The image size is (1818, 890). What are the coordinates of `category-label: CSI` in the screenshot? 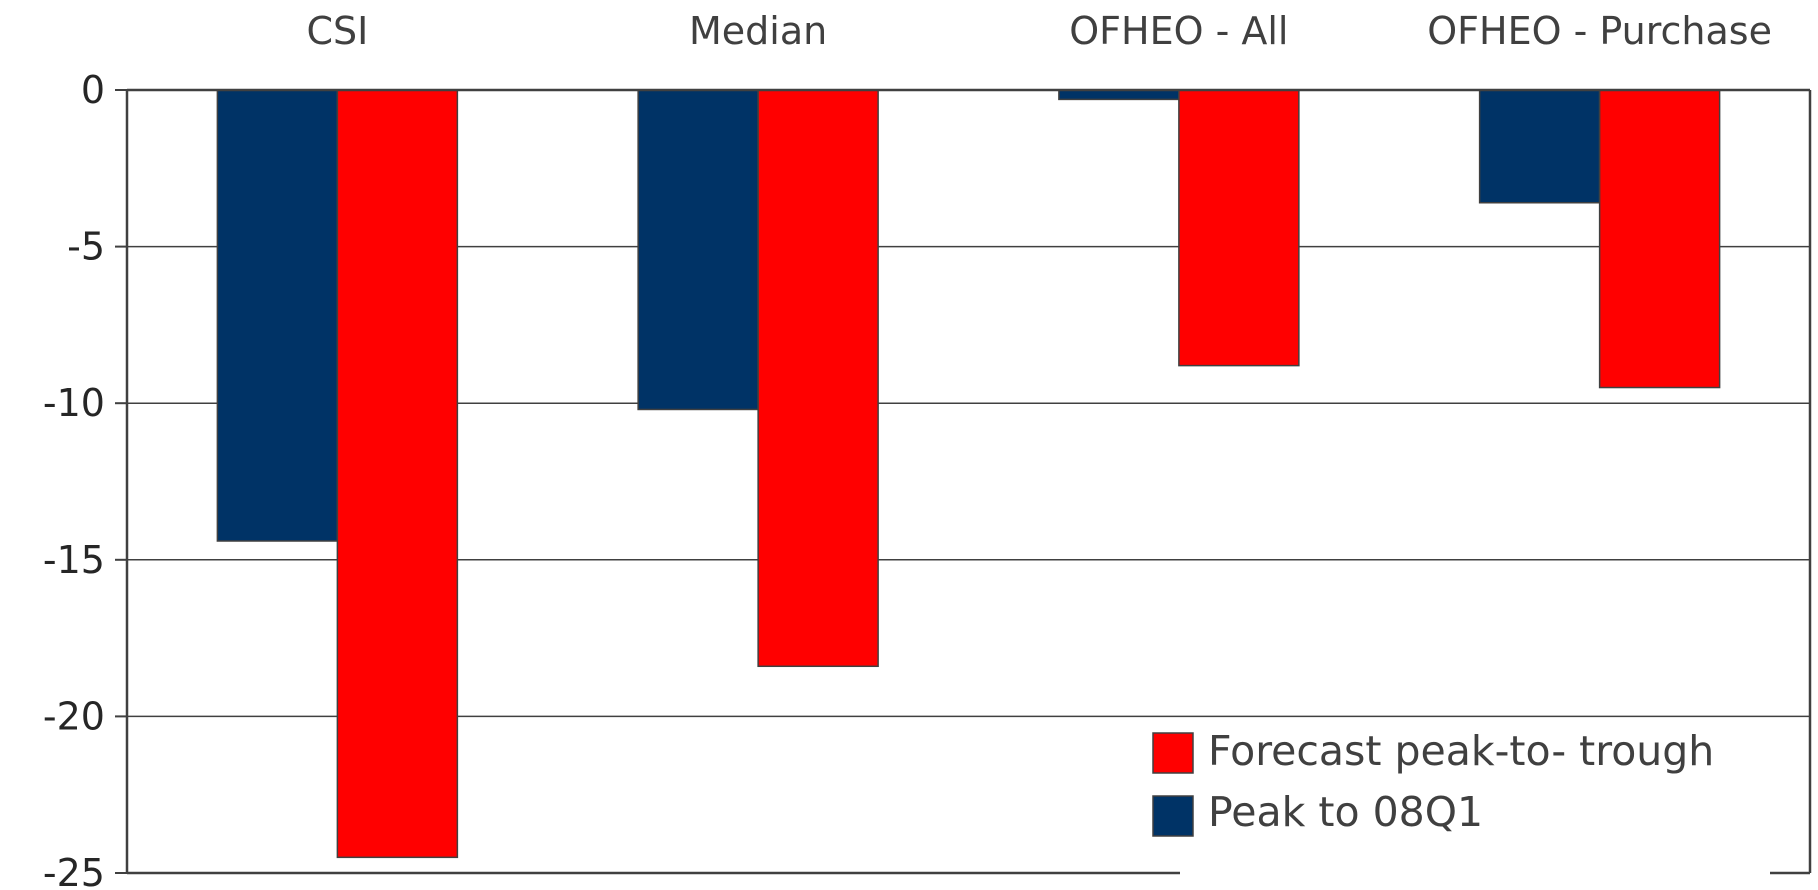 It's located at (337, 31).